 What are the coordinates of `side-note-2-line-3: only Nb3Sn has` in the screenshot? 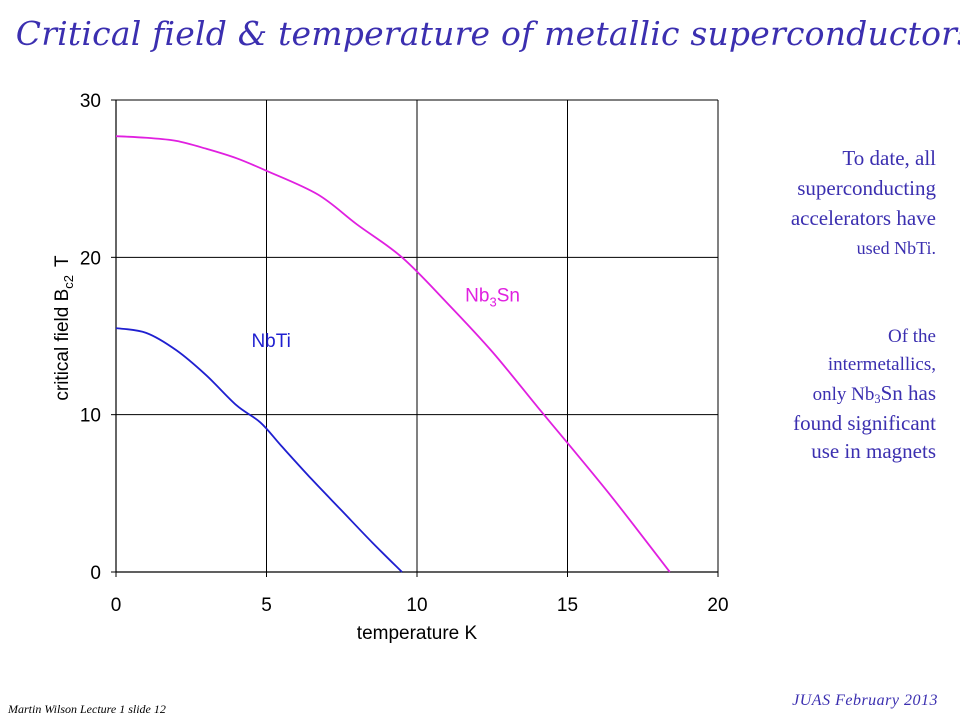 It's located at (826, 394).